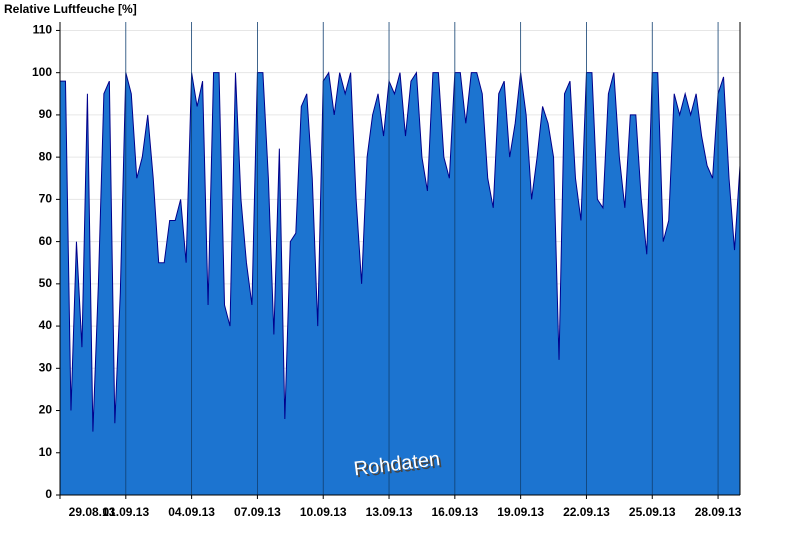 This screenshot has height=550, width=800. Describe the element at coordinates (70, 9) in the screenshot. I see `chart-title: Relative Luftfeuche [%]` at that location.